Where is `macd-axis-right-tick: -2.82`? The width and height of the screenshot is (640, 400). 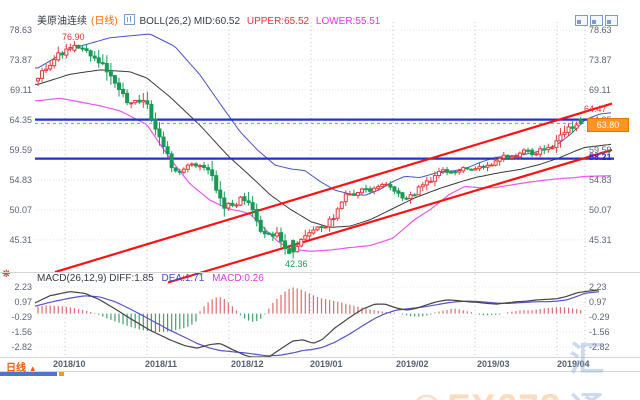
macd-axis-right-tick: -2.82 is located at coordinates (599, 347).